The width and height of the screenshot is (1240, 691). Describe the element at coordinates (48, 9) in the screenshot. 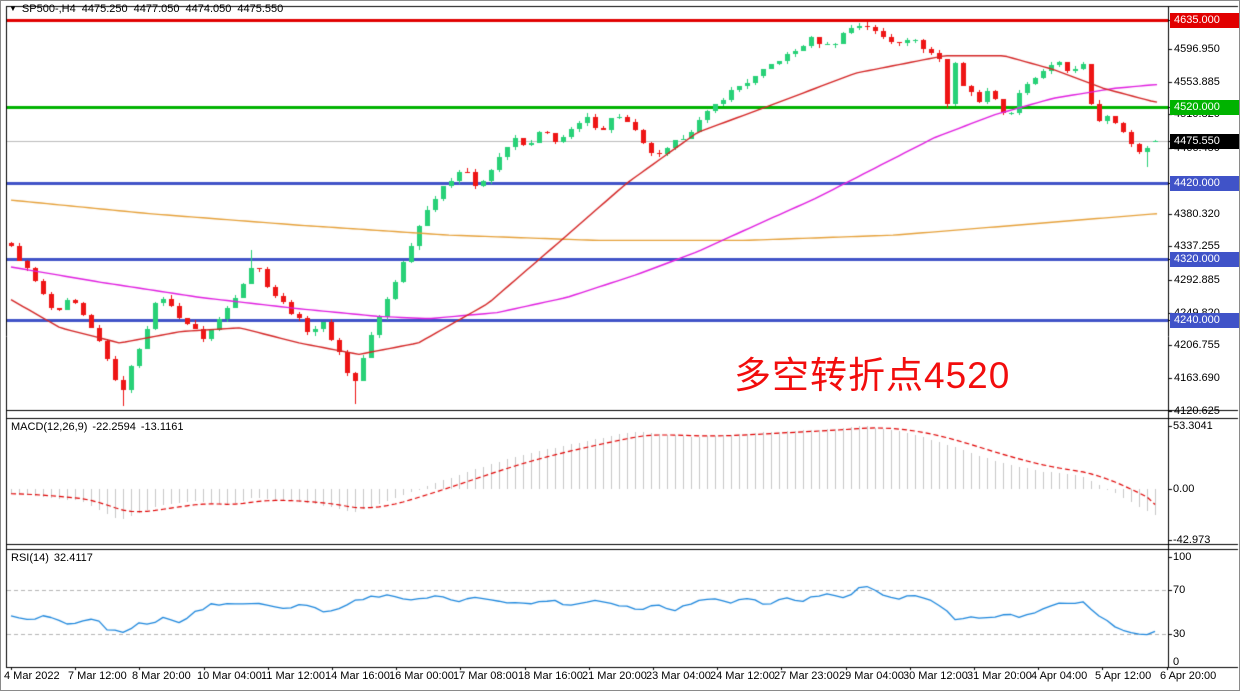

I see `symbol-label: SP500-,H4` at that location.